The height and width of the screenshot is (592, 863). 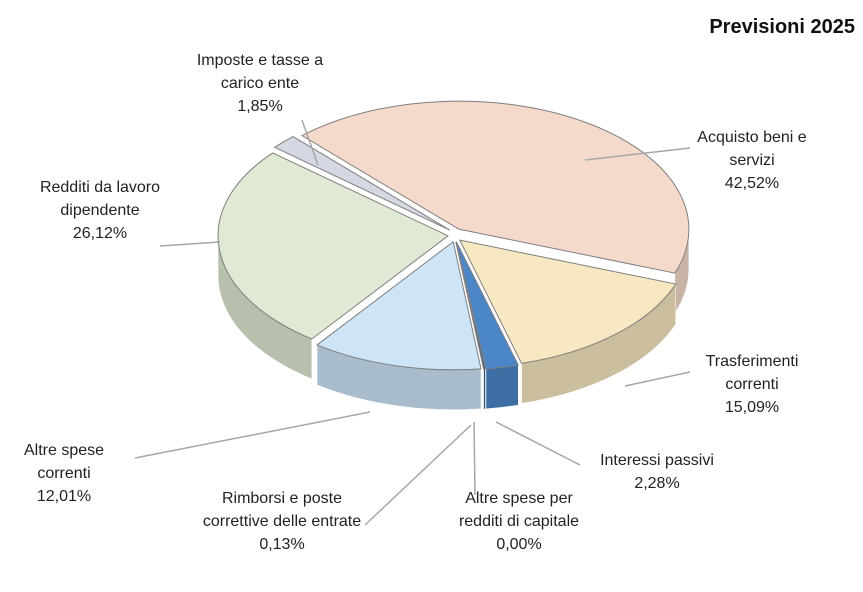 What do you see at coordinates (260, 72) in the screenshot?
I see `label-category: Imposte e tasse a carico ente` at bounding box center [260, 72].